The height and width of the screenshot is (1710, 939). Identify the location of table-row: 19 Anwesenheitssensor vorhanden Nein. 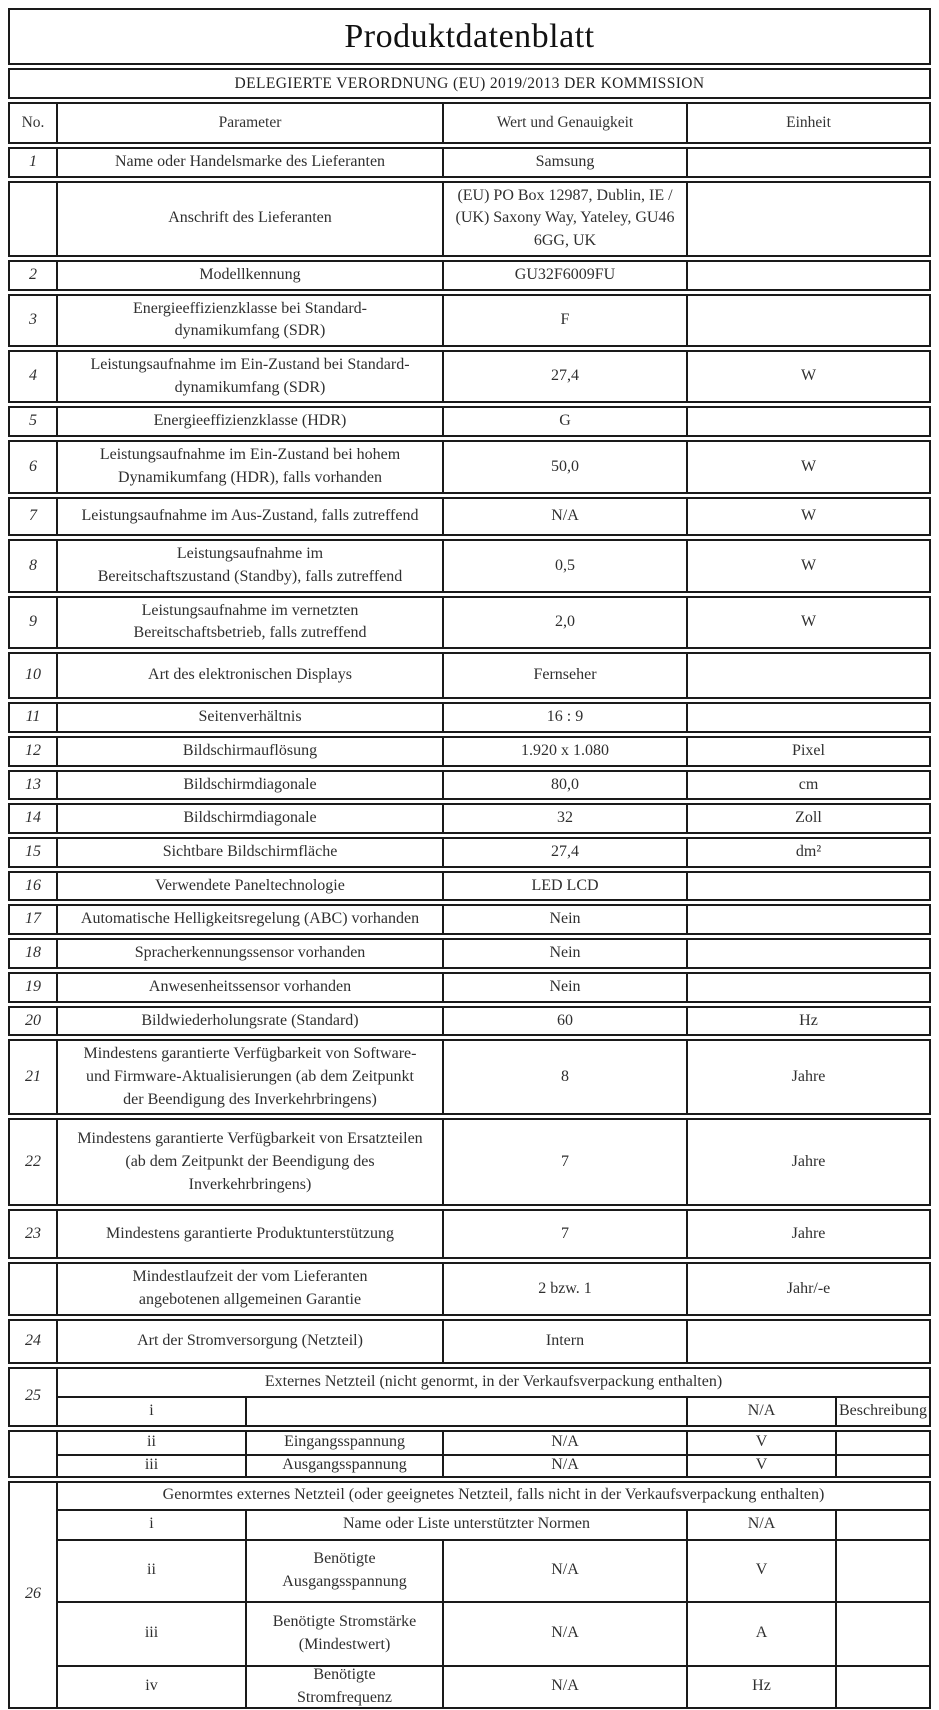
(469, 987).